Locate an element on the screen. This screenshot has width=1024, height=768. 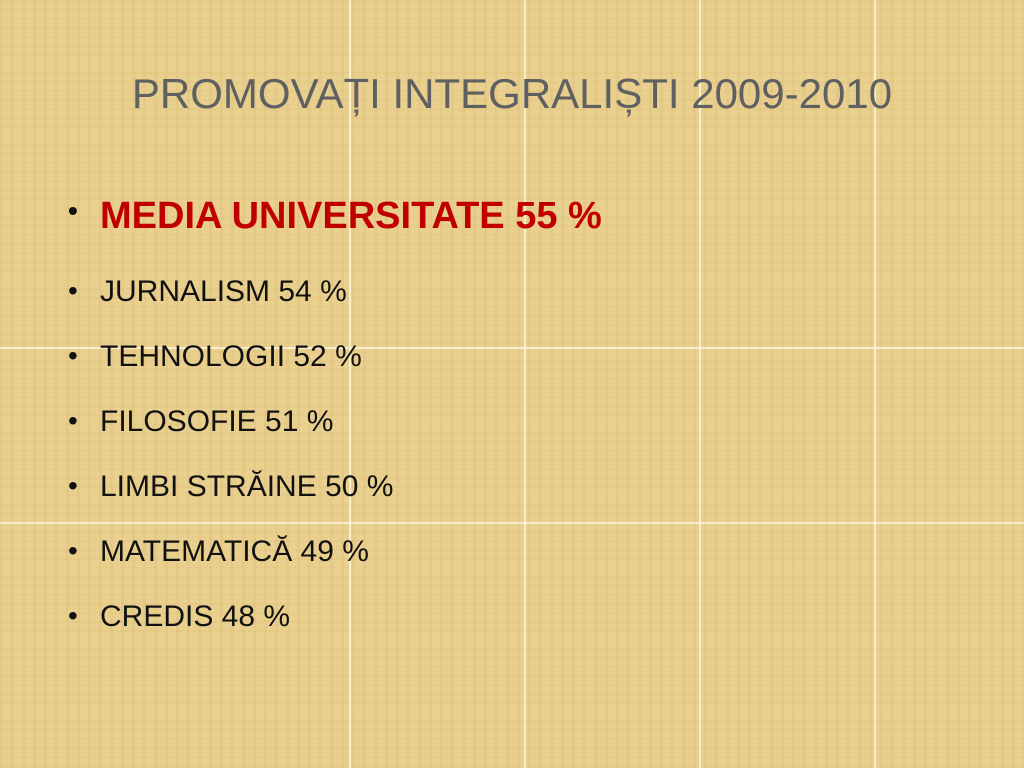
bullet-item: FILOSOFIE 51 % is located at coordinates (200, 422).